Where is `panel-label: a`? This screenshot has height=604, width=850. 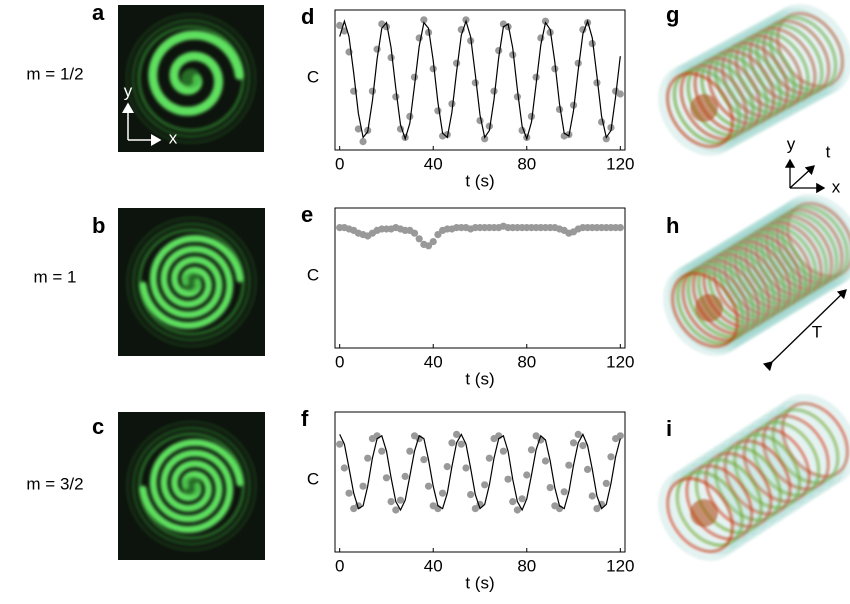 panel-label: a is located at coordinates (98, 12).